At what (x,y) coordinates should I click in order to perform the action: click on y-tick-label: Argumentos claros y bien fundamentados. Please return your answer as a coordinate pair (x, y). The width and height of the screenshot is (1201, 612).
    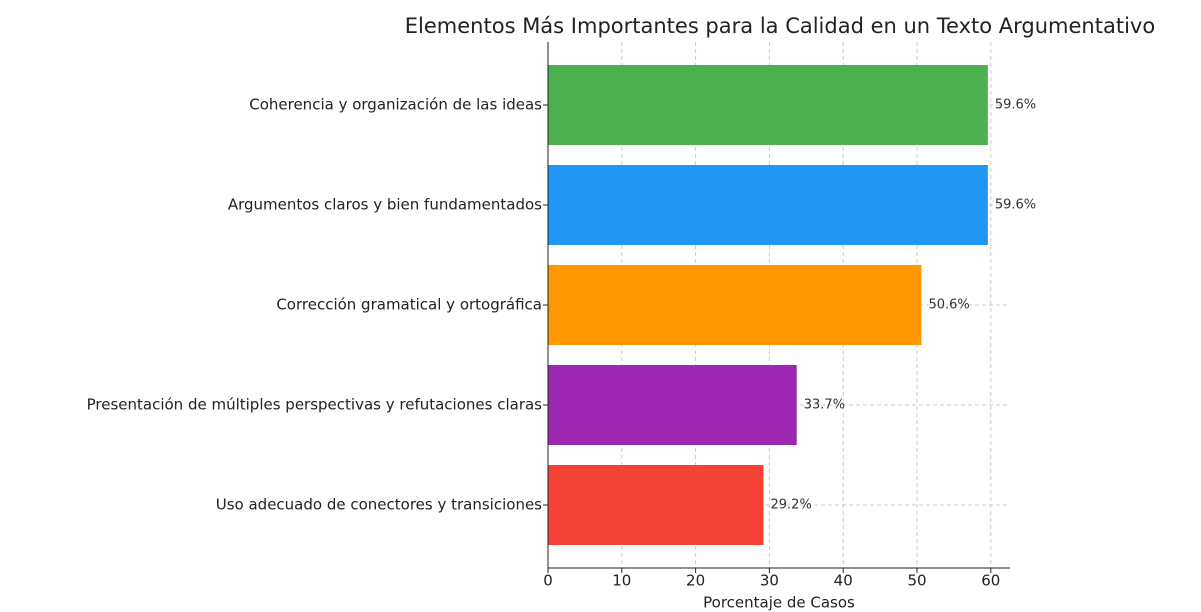
    Looking at the image, I should click on (385, 205).